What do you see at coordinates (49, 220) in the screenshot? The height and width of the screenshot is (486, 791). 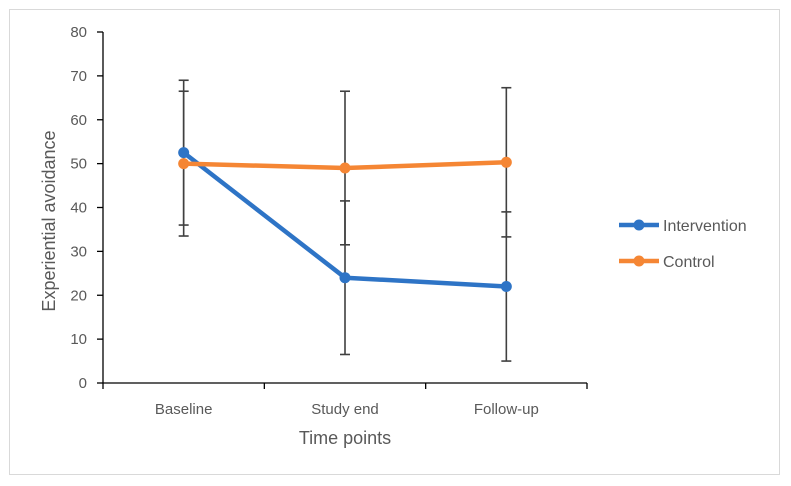 I see `y-axis-title: Experiential avoidance` at bounding box center [49, 220].